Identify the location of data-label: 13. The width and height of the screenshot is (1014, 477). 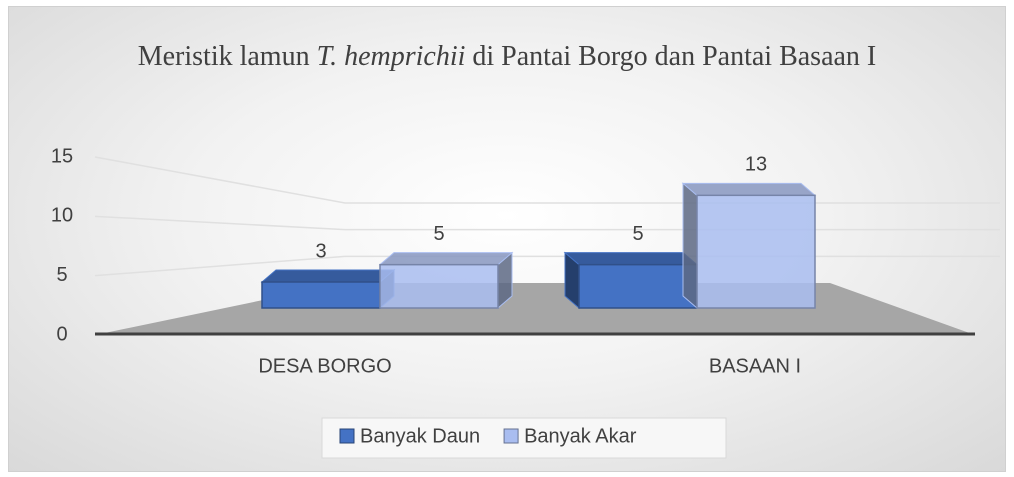
(756, 165).